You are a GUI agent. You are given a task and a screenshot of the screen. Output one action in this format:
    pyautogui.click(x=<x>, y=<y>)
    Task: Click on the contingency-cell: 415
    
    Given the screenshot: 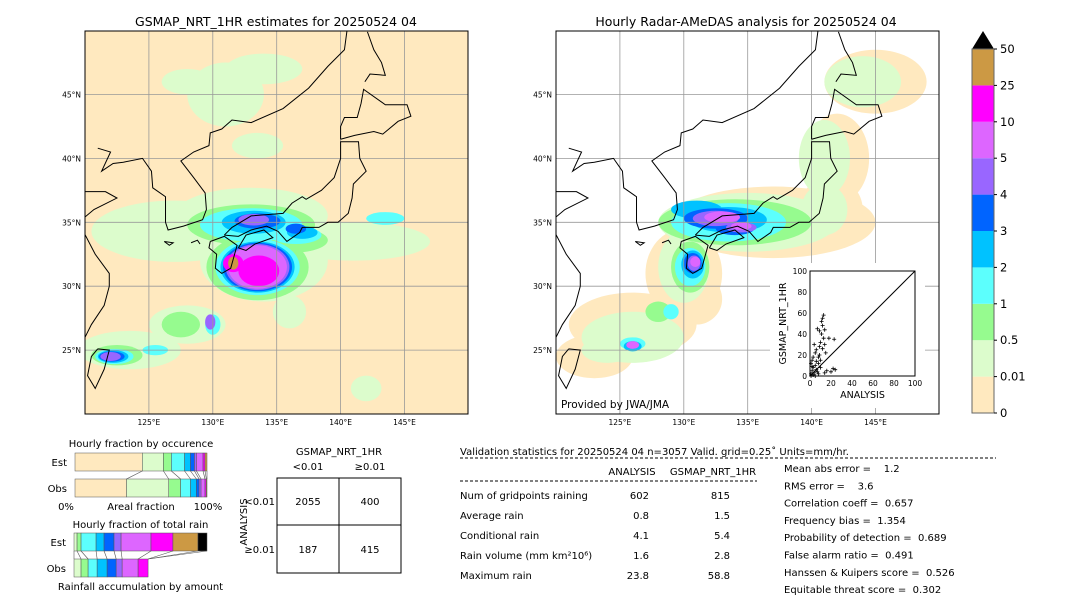 What is the action you would take?
    pyautogui.click(x=369, y=550)
    